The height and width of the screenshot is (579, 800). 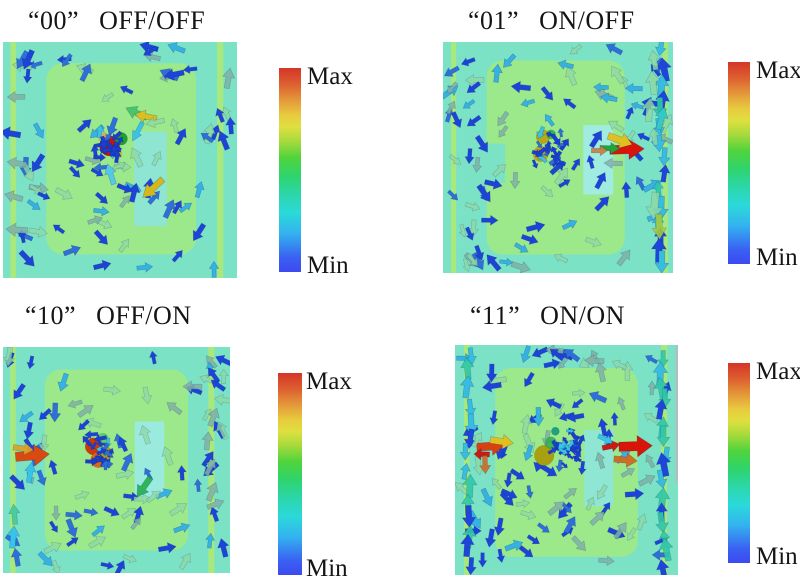 What do you see at coordinates (582, 315) in the screenshot?
I see `panel-state-label: ON/ON` at bounding box center [582, 315].